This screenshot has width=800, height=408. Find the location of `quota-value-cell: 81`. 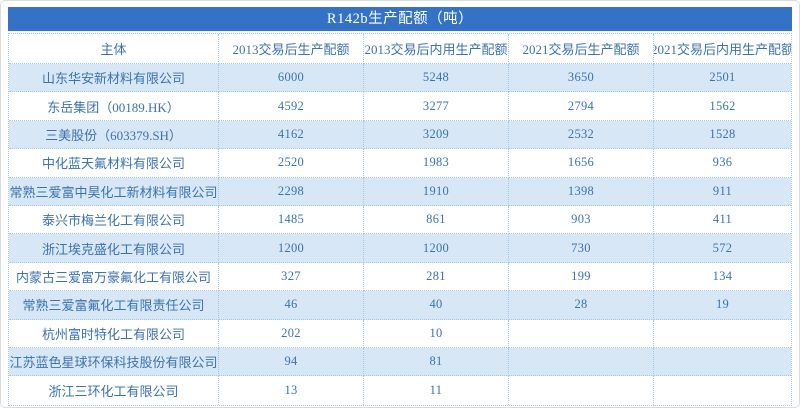

quota-value-cell: 81 is located at coordinates (436, 362).